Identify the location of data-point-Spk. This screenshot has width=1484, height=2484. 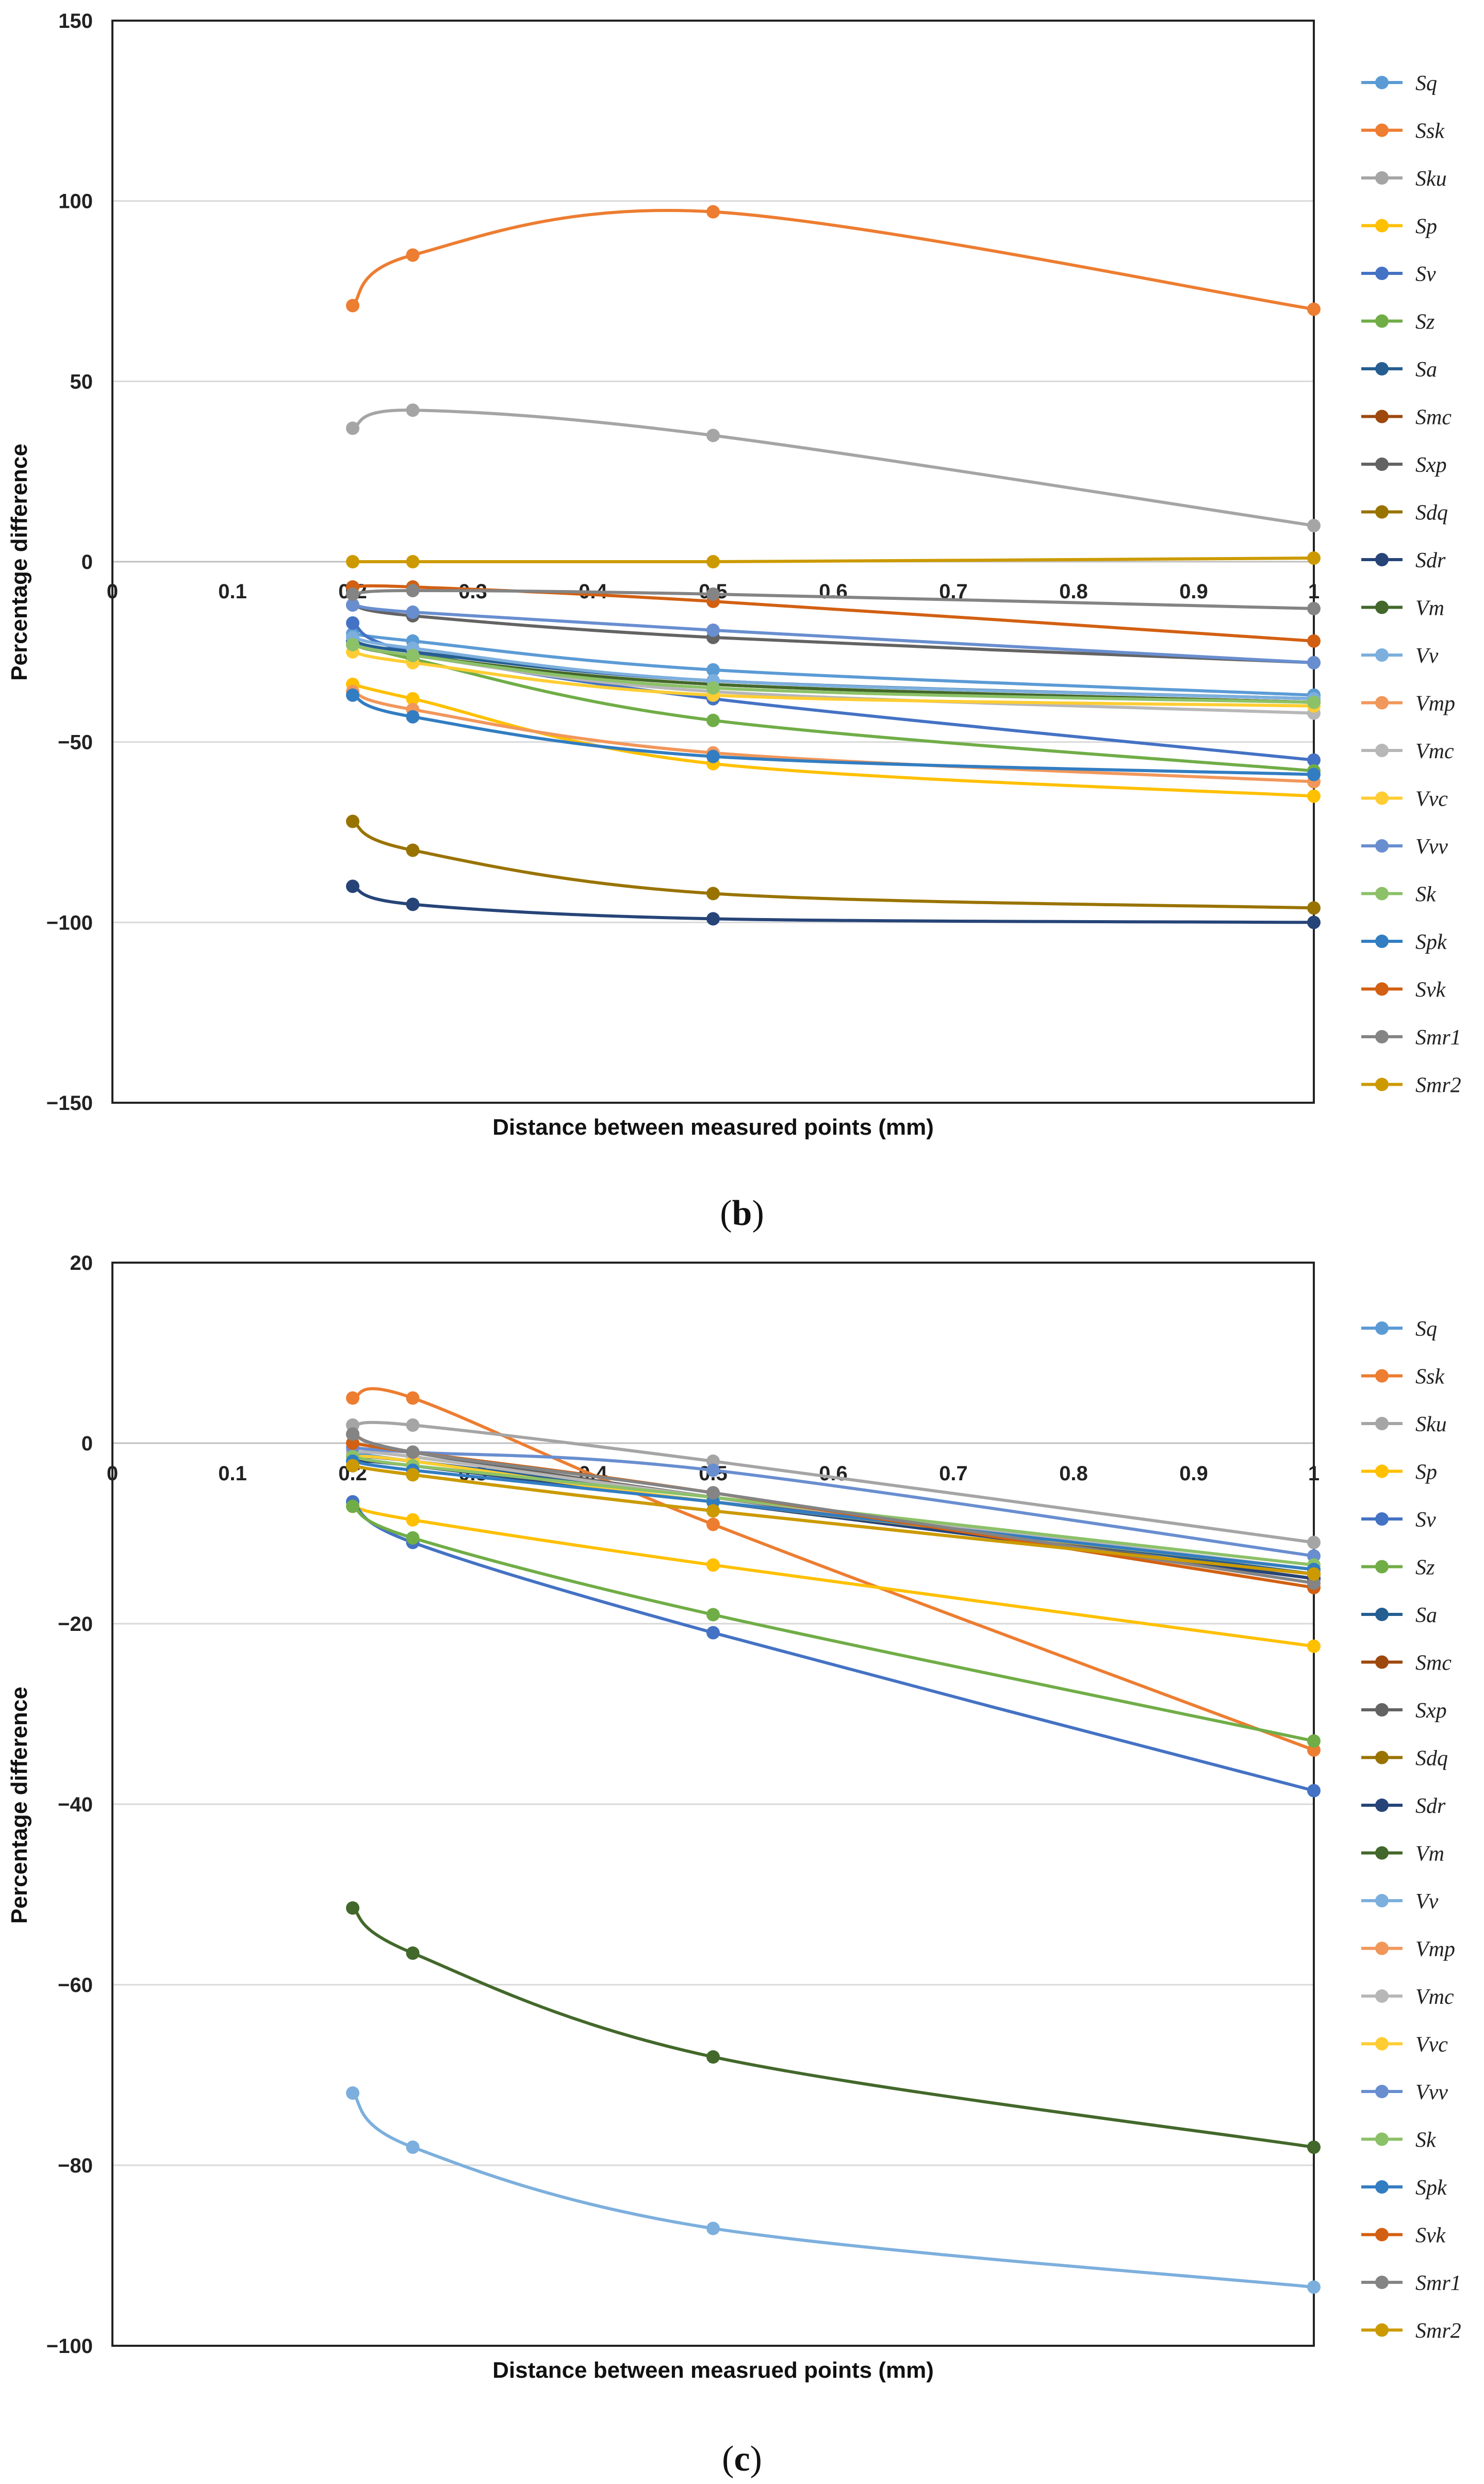
(713, 756).